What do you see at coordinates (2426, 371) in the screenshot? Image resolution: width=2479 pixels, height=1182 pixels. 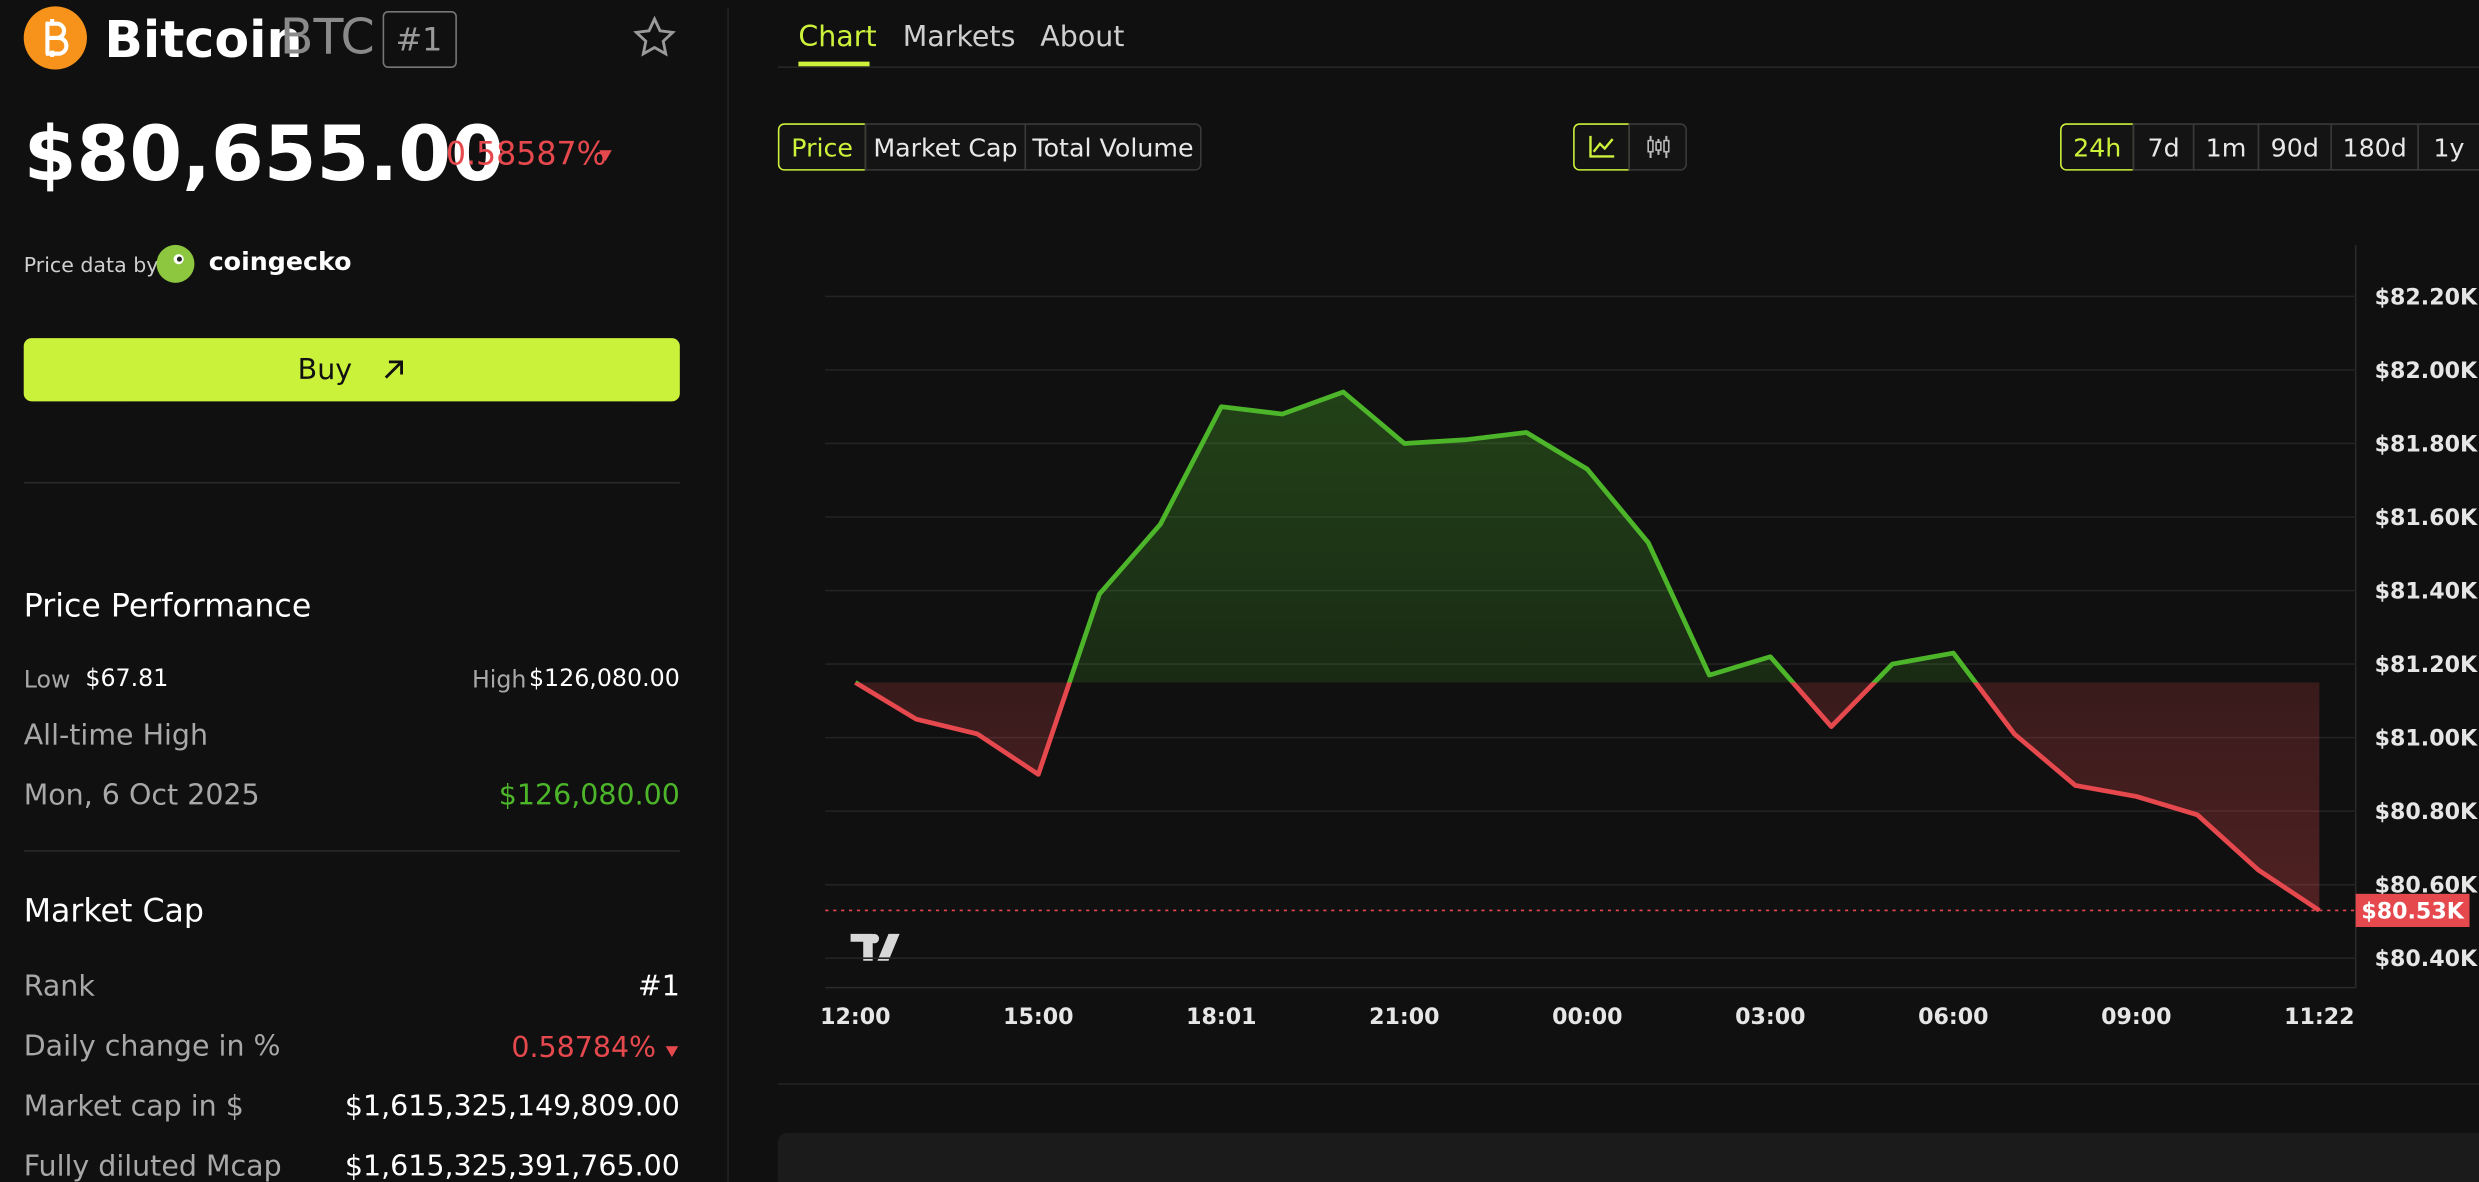 I see `y-tick-label: $82.00K` at bounding box center [2426, 371].